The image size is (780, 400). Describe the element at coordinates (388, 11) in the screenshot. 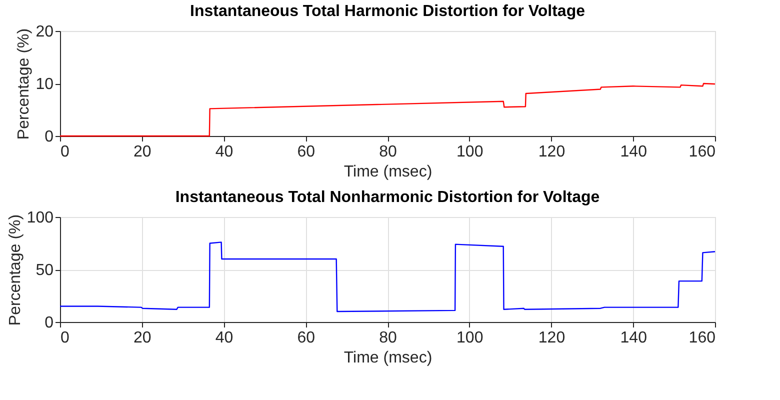

I see `chart-title: Instantaneous Total Harmonic Distortion for Voltage` at that location.